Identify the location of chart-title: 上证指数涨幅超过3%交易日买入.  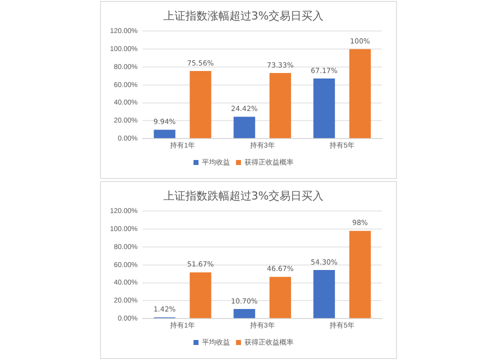
(243, 15).